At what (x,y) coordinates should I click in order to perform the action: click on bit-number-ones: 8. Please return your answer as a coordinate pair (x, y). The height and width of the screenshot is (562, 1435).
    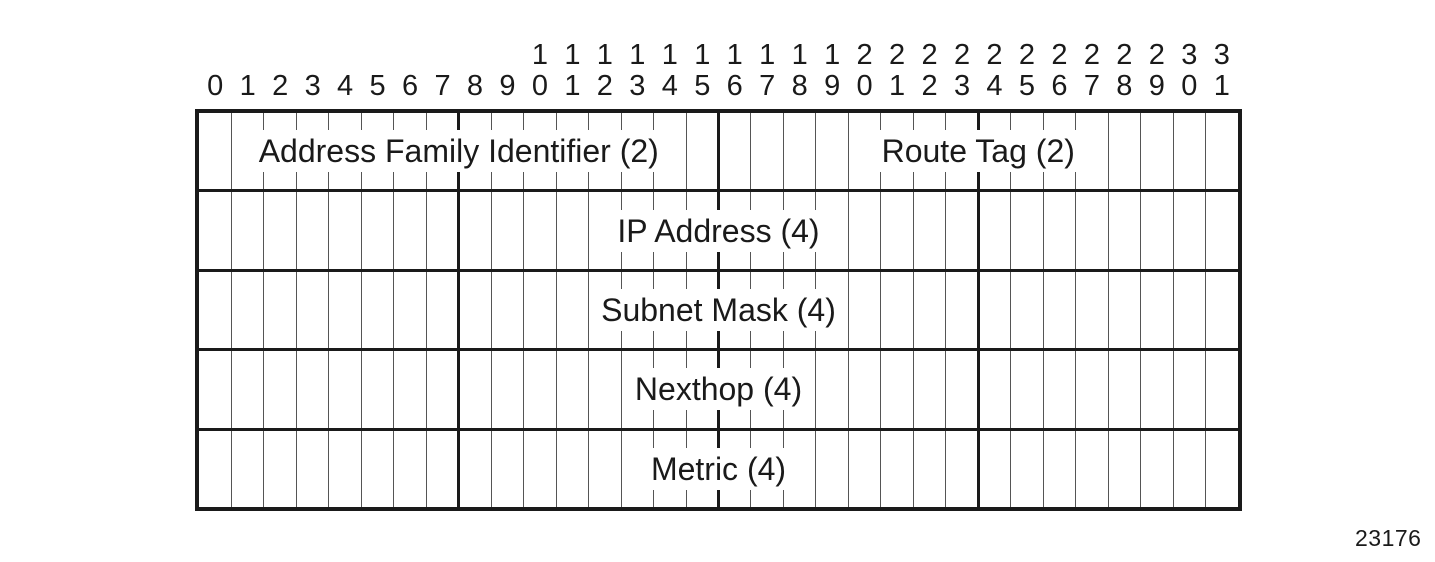
    Looking at the image, I should click on (1124, 86).